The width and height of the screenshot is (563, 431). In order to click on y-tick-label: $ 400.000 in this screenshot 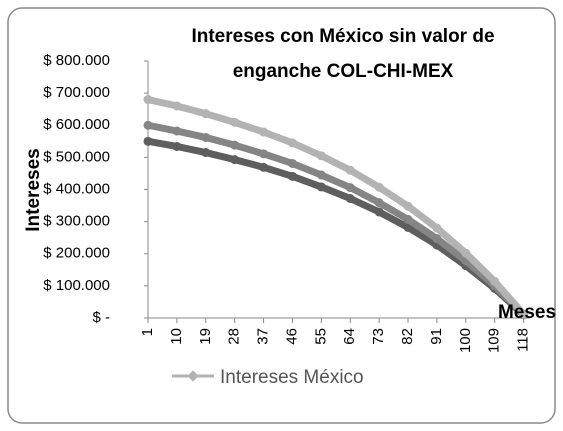, I will do `click(76, 188)`.